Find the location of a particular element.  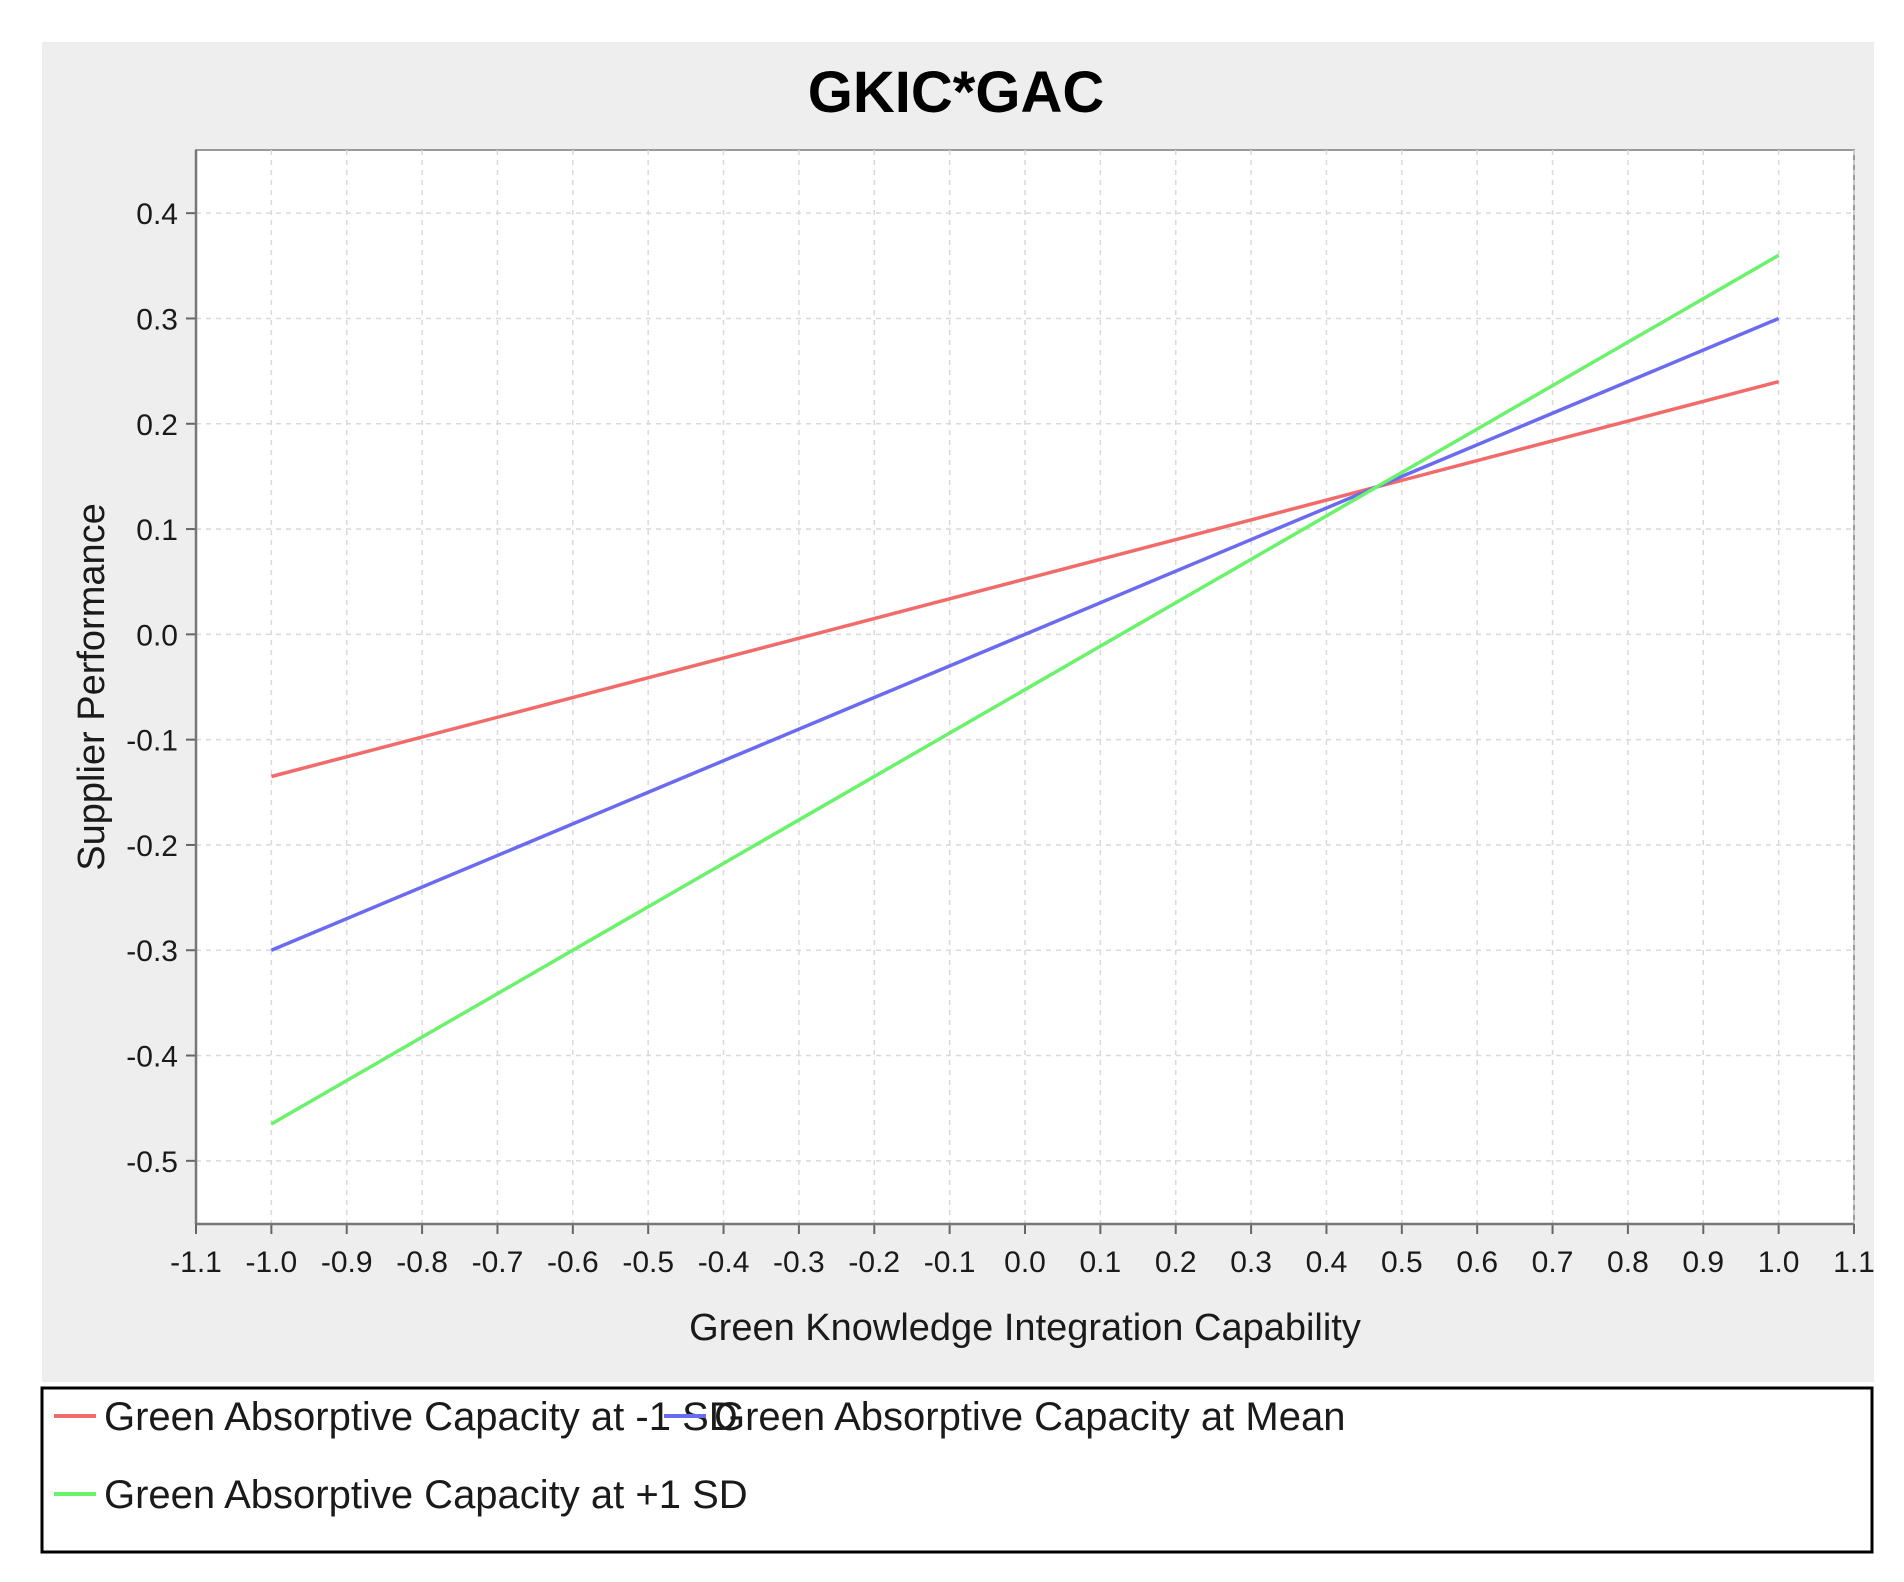

x-tick-label: -0.3 is located at coordinates (799, 1262).